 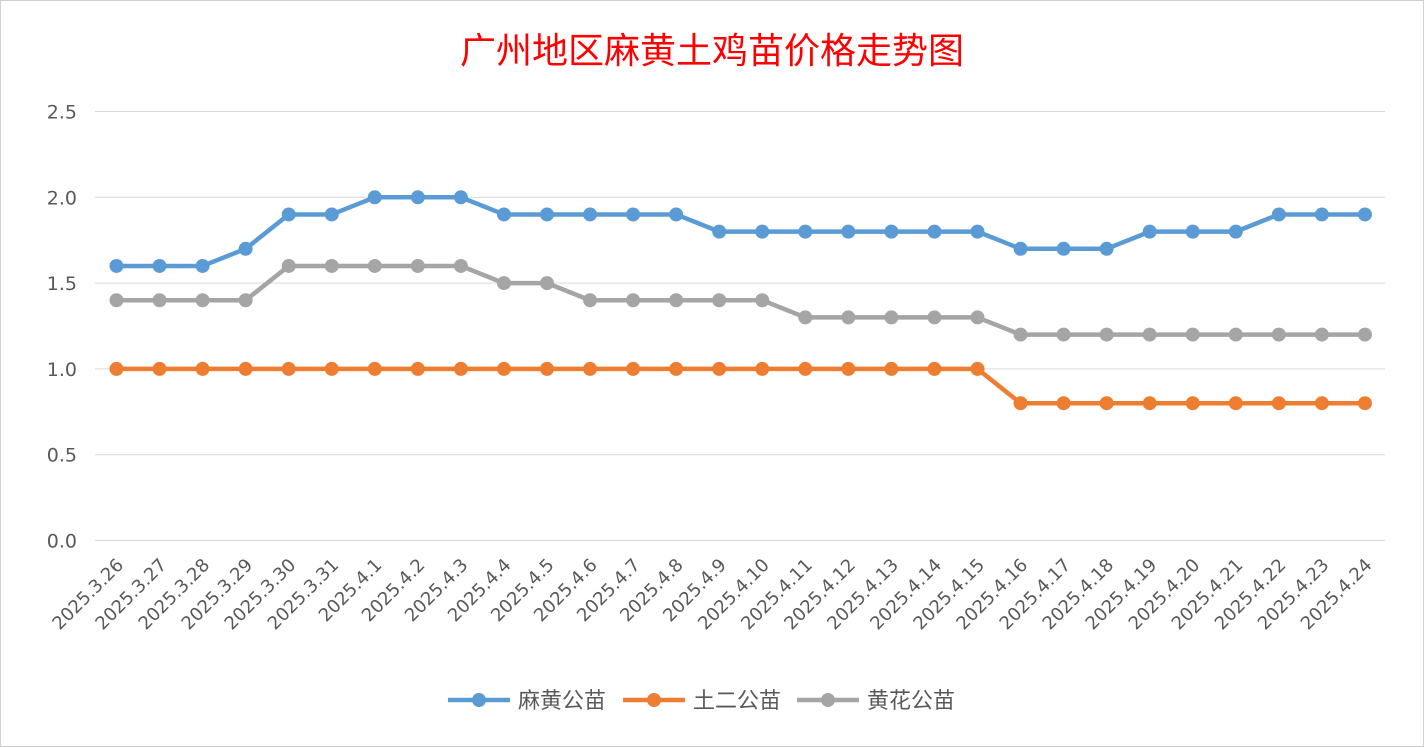 What do you see at coordinates (62, 198) in the screenshot?
I see `y-tick-label: 2.0` at bounding box center [62, 198].